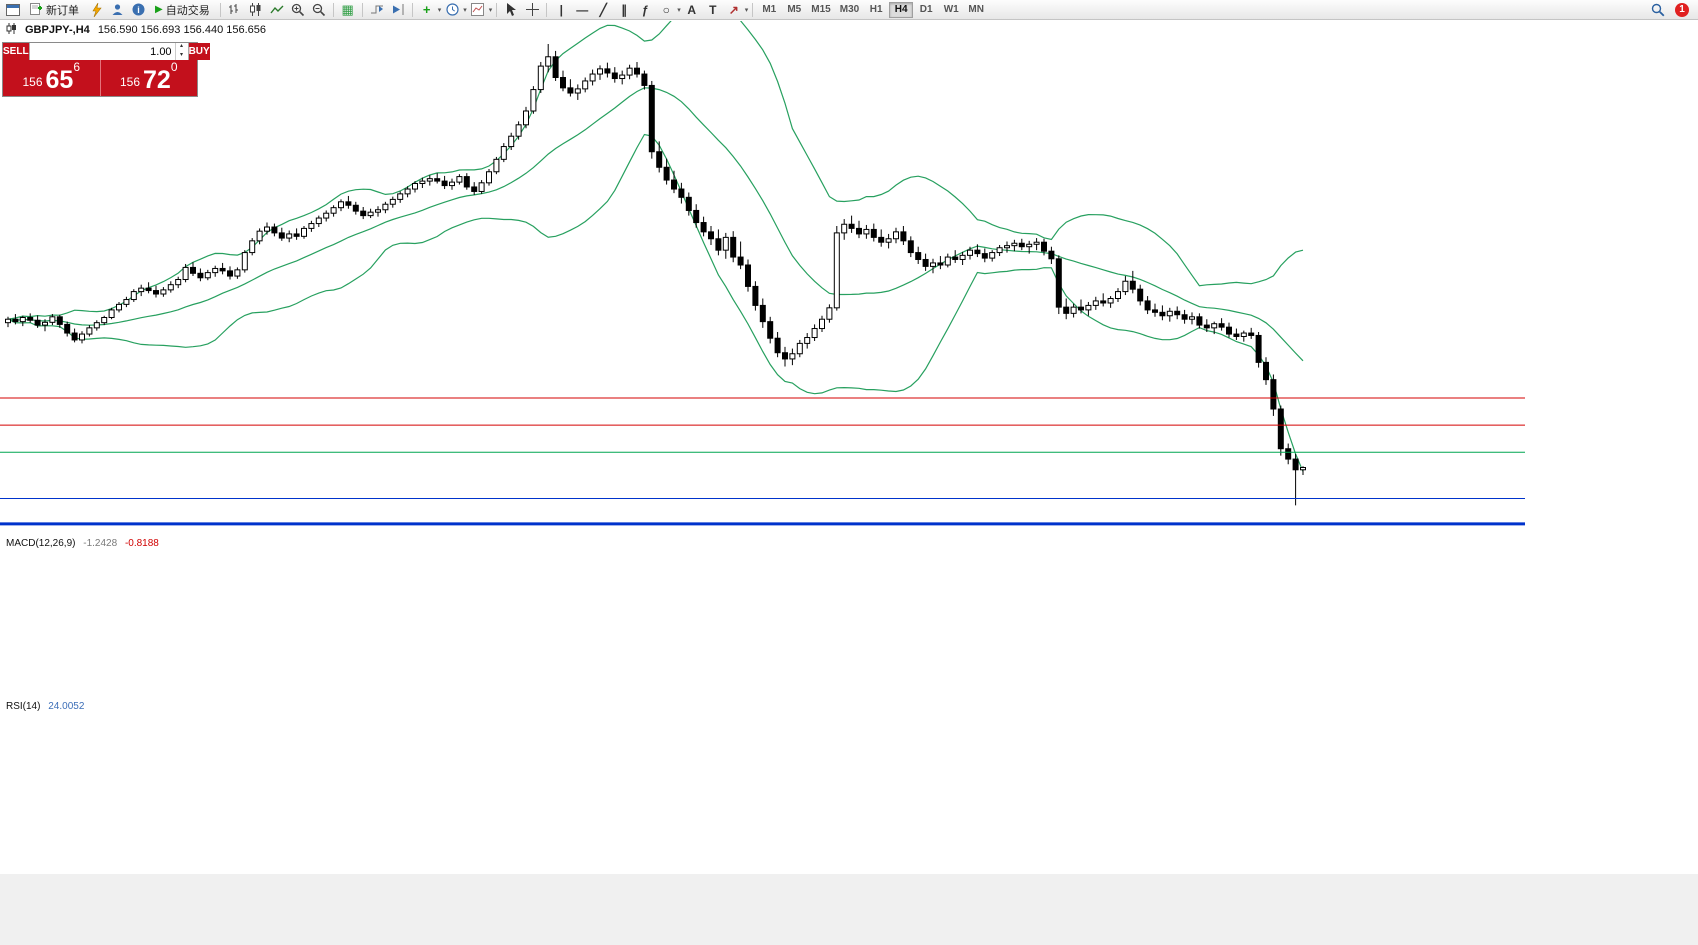 Image resolution: width=1698 pixels, height=945 pixels. I want to click on templates-caret-icon: ▾, so click(490, 10).